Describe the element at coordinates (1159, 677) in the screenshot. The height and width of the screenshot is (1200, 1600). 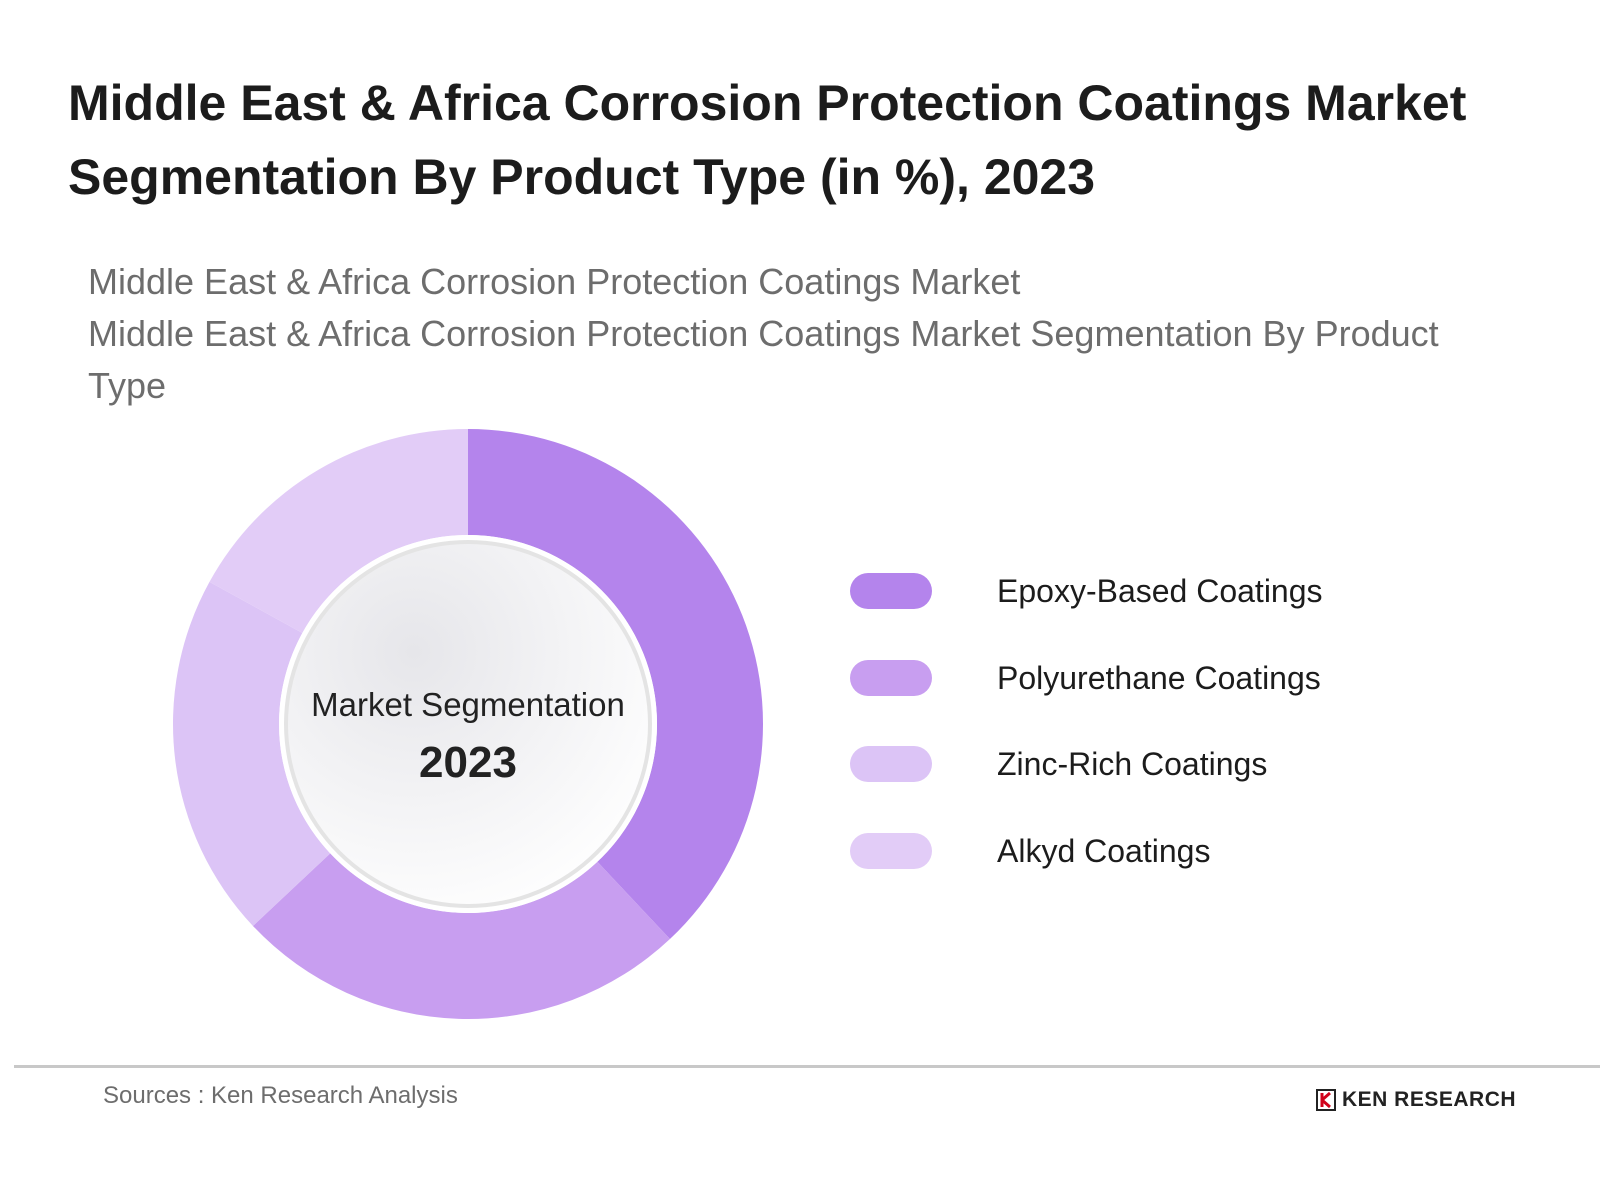
I see `legend-label: Polyurethane Coatings` at that location.